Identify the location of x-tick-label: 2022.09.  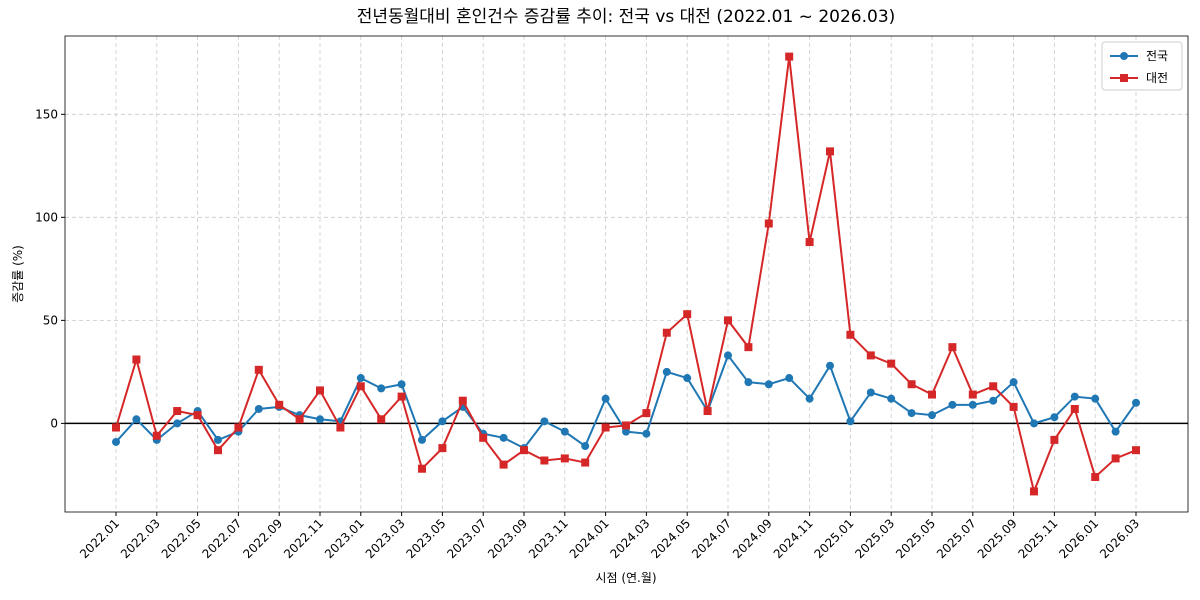
(262, 538).